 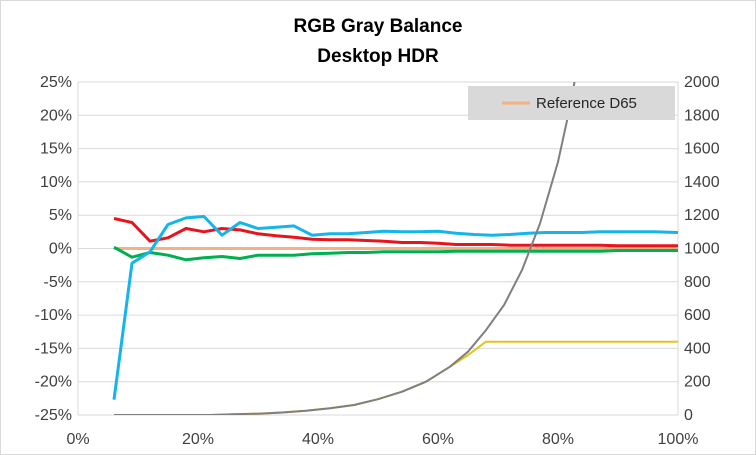 I want to click on y-right-tick-label: 200, so click(x=697, y=382).